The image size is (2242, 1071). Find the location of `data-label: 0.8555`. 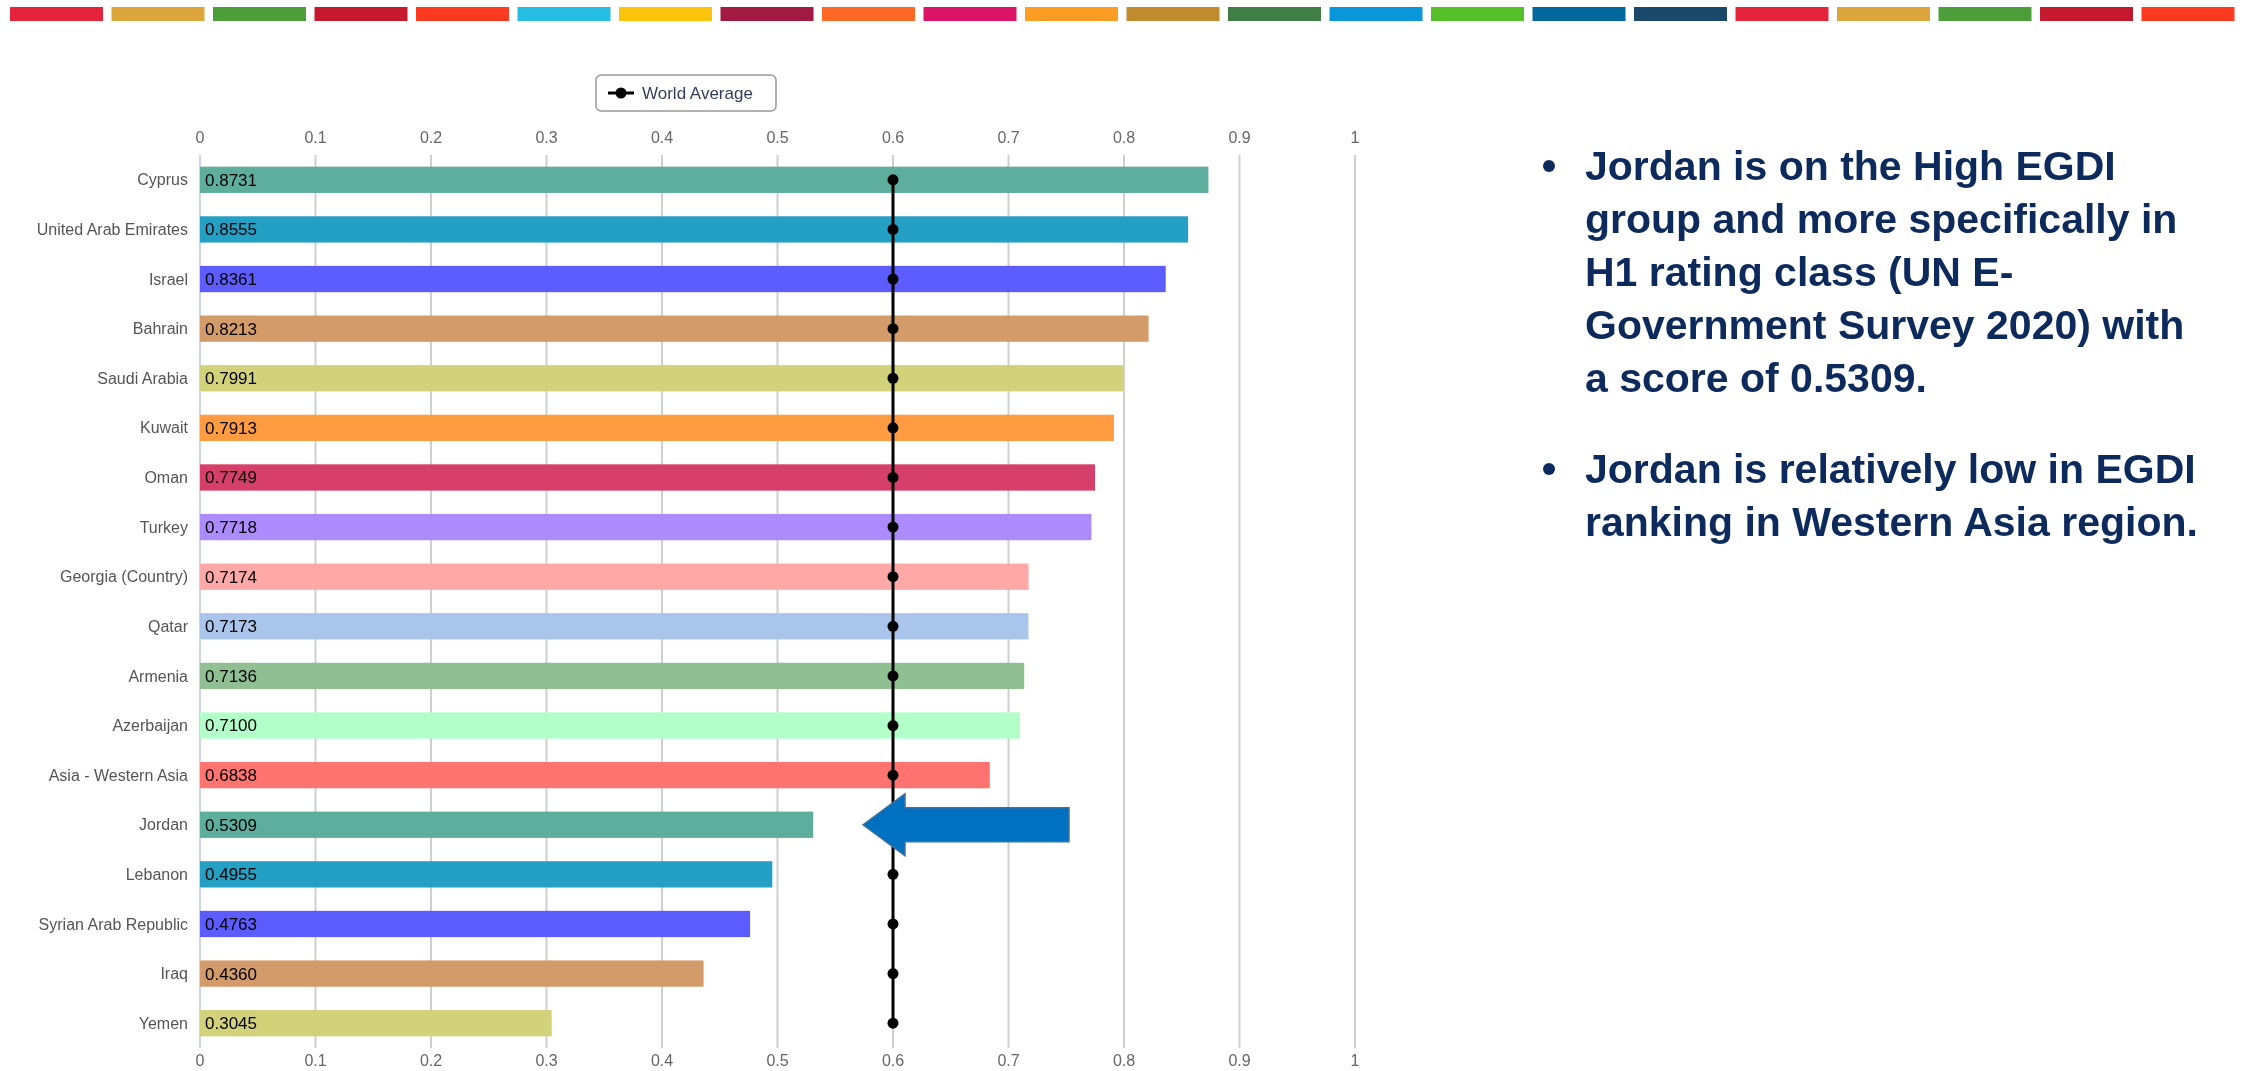

data-label: 0.8555 is located at coordinates (231, 230).